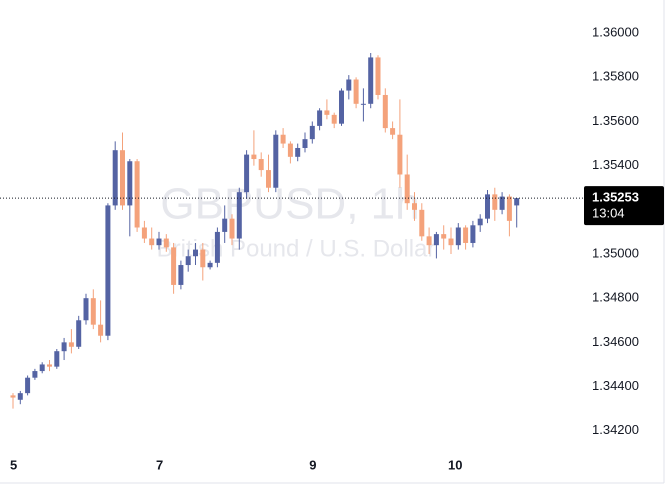 Image resolution: width=670 pixels, height=498 pixels. What do you see at coordinates (608, 213) in the screenshot?
I see `countdown-label: 13:04` at bounding box center [608, 213].